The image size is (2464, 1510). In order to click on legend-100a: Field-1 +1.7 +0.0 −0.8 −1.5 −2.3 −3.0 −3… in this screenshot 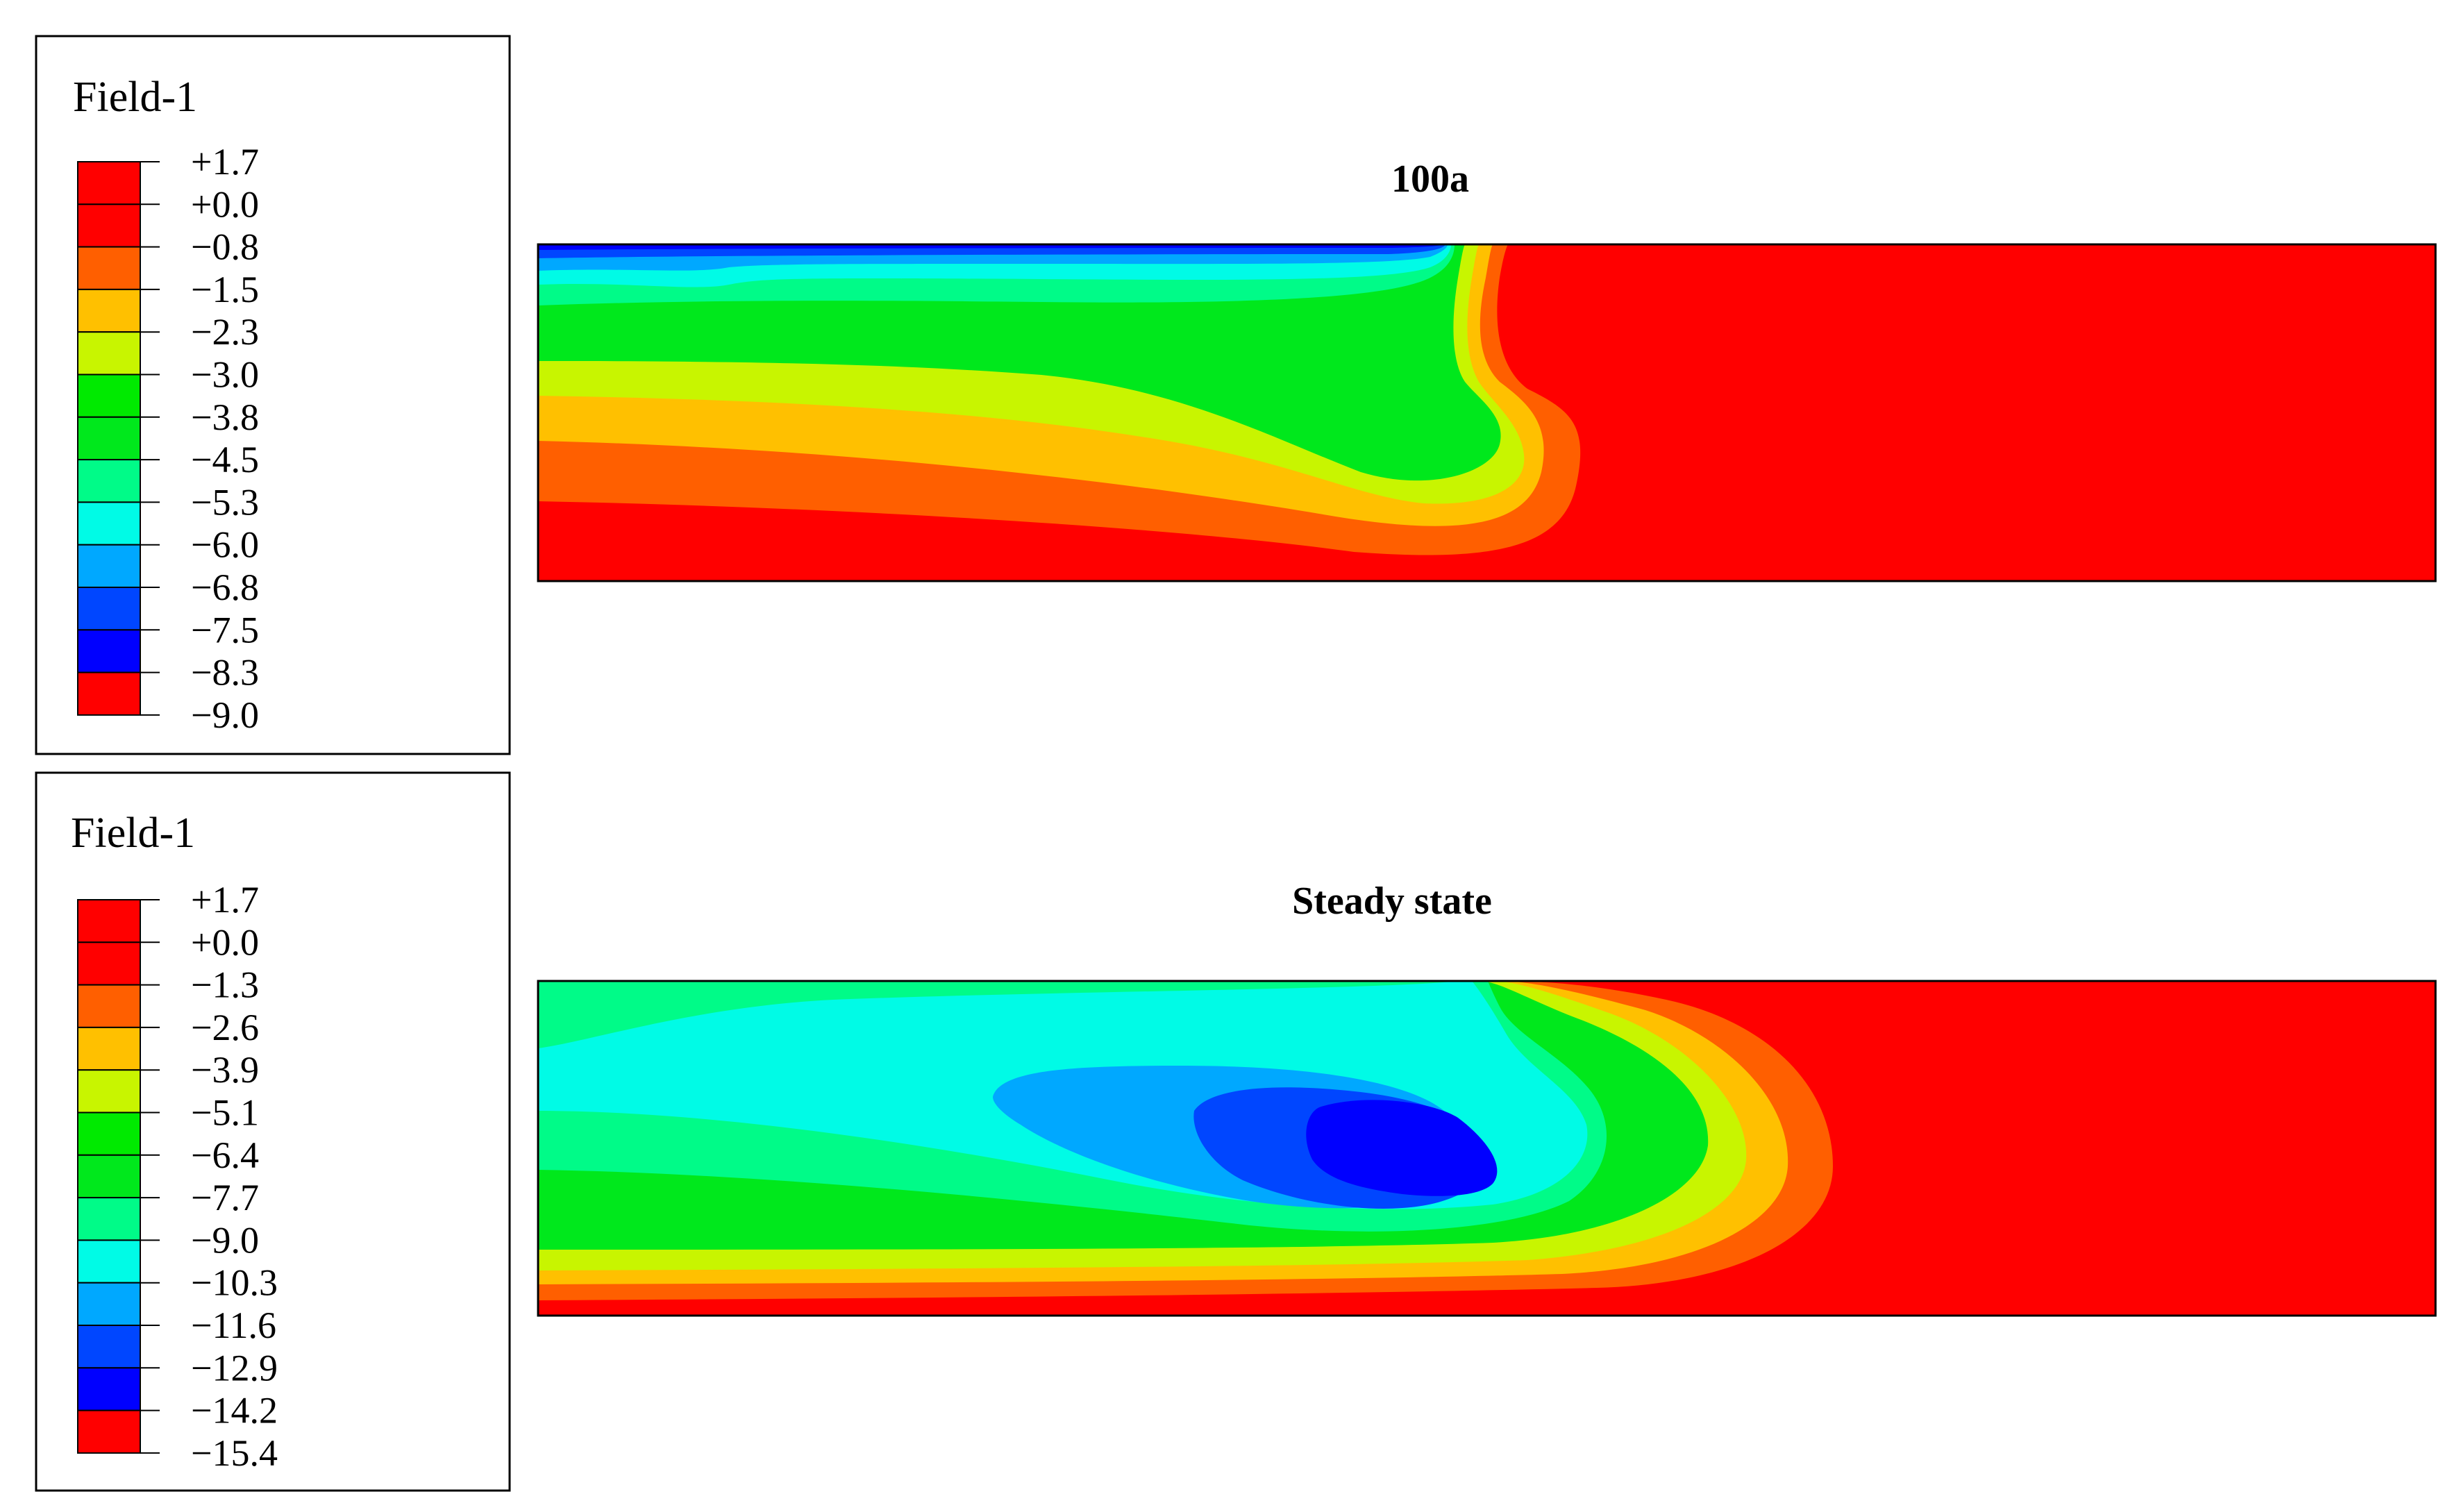, I will do `click(273, 395)`.